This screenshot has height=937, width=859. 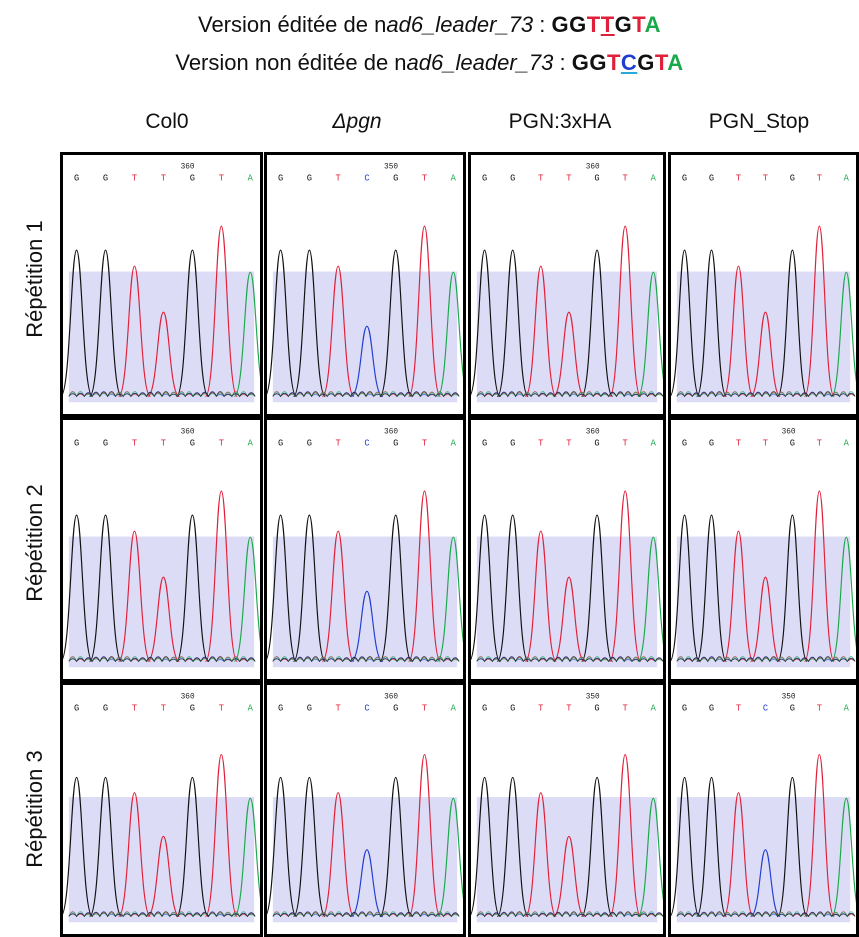 What do you see at coordinates (542, 24) in the screenshot?
I see `edited-sep: :` at bounding box center [542, 24].